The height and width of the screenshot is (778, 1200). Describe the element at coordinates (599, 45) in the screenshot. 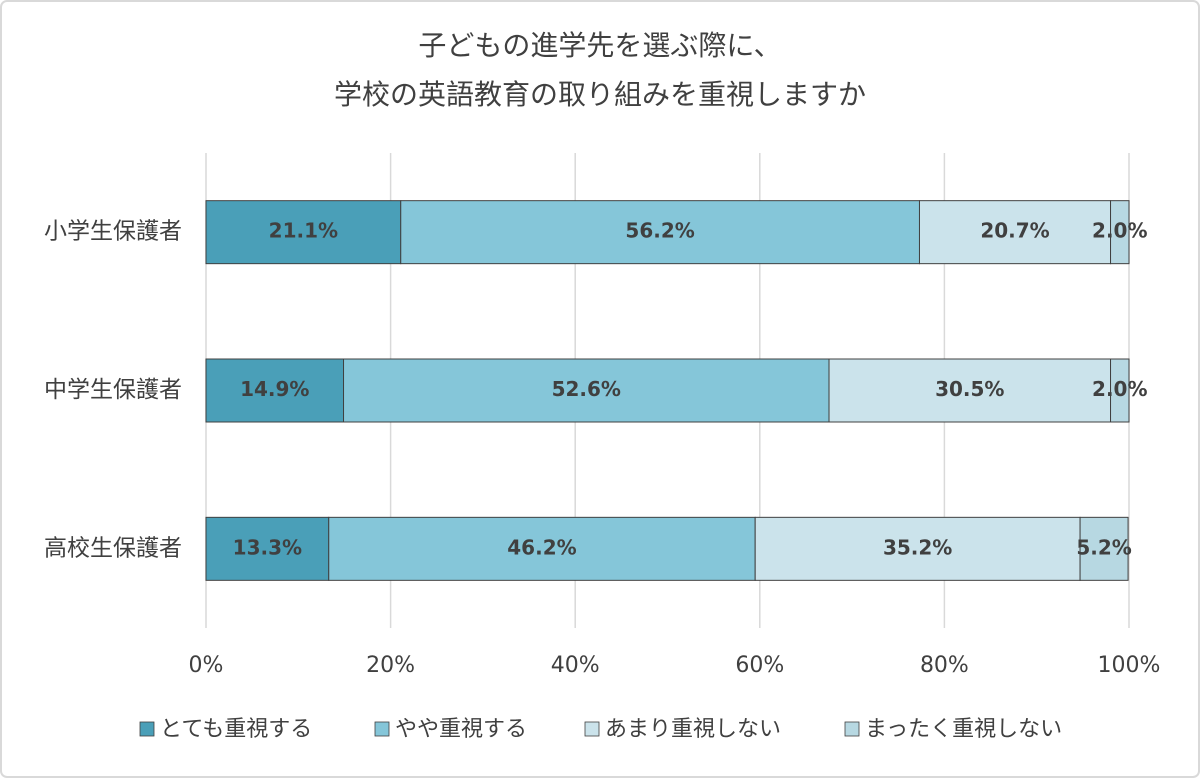

I see `chart-title: 子どもの進学先を選ぶ際に、` at that location.